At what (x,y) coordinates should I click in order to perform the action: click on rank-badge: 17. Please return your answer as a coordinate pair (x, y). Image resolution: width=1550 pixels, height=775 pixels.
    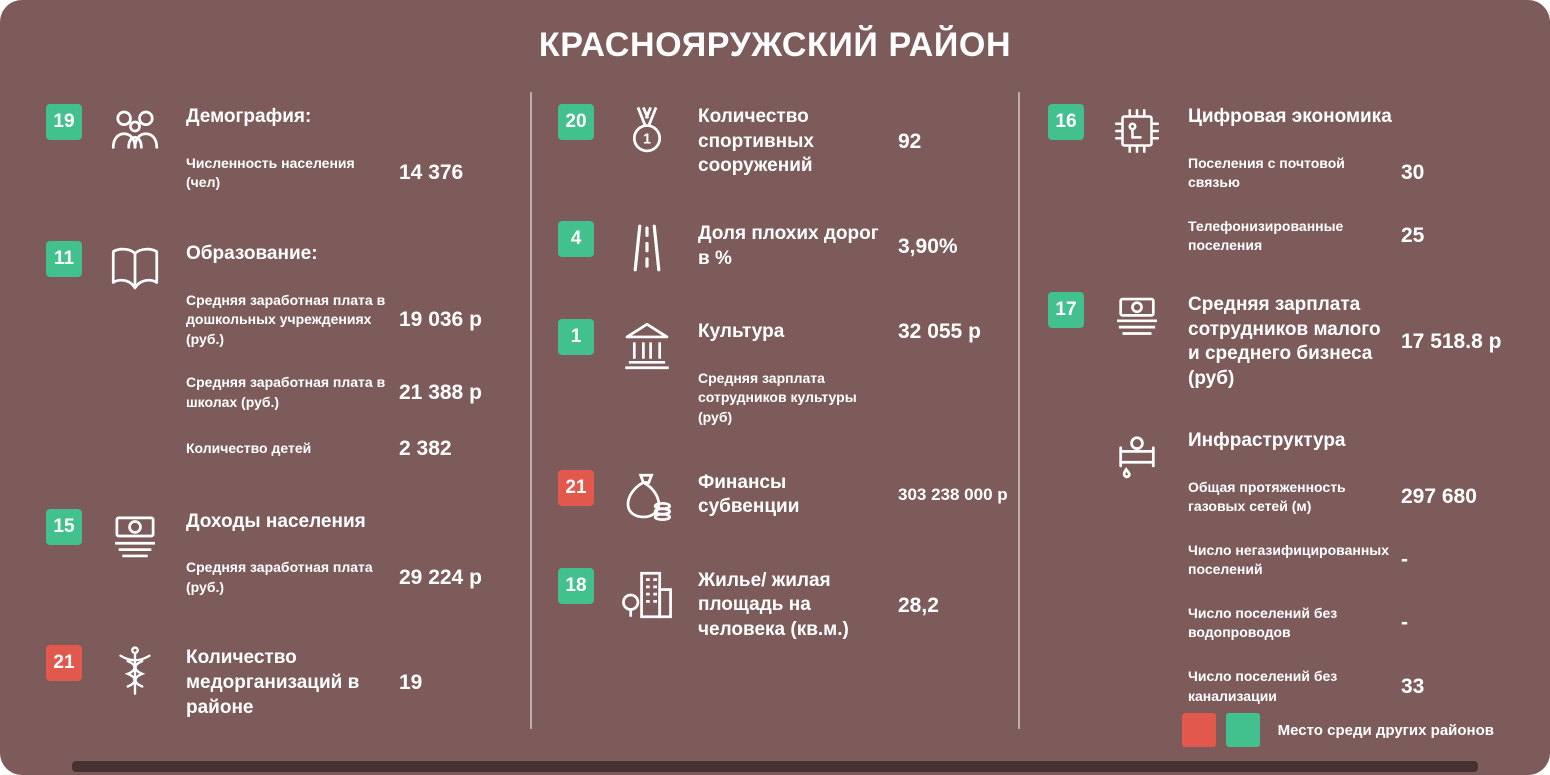
    Looking at the image, I should click on (1066, 310).